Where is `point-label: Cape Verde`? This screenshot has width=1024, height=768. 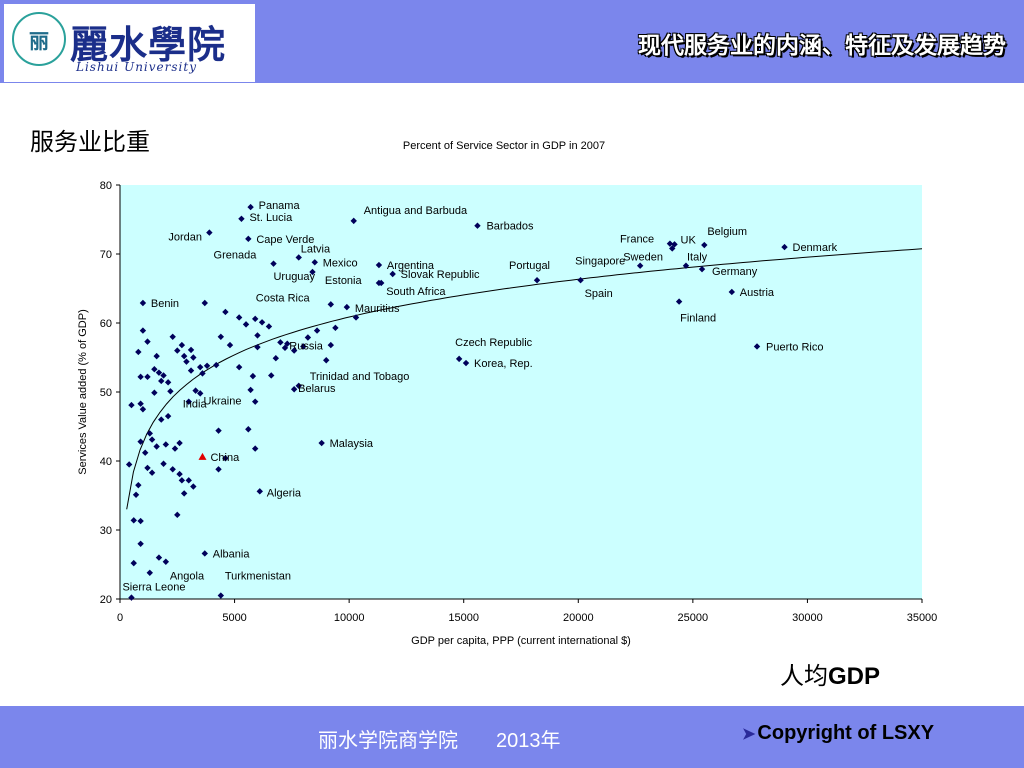 point-label: Cape Verde is located at coordinates (285, 240).